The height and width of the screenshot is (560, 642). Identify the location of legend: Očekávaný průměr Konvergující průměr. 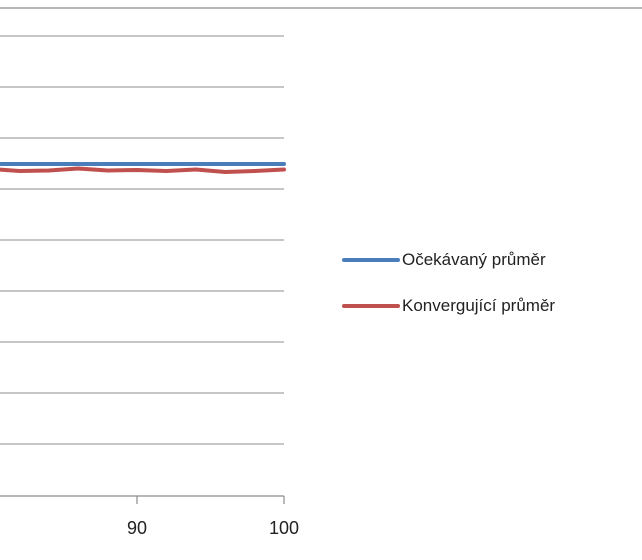
(487, 292).